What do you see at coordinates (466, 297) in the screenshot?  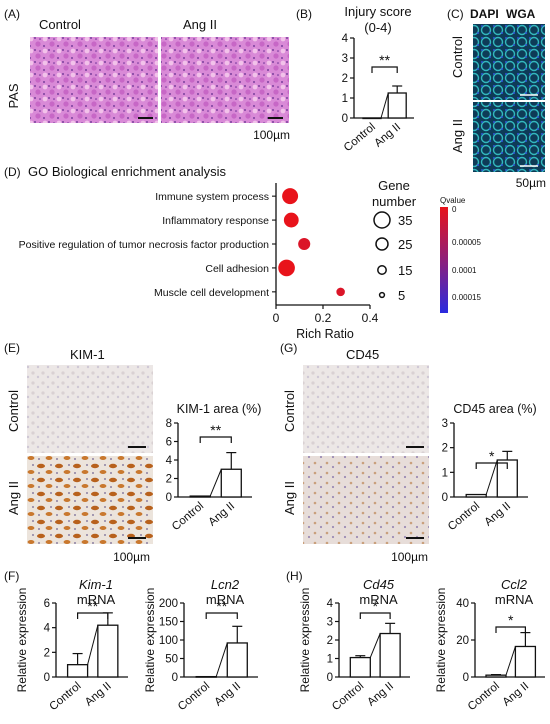 I see `color-tick-3: 0.00015` at bounding box center [466, 297].